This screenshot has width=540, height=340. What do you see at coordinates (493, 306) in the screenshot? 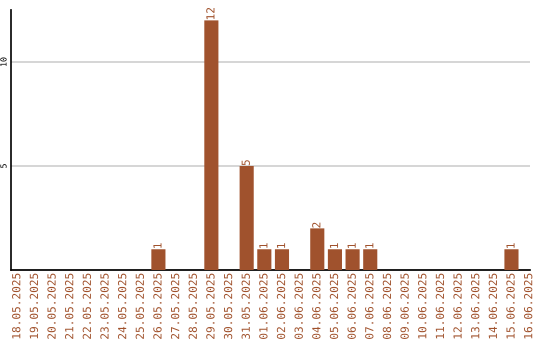
I see `x-tick-label: 14.06.2025` at bounding box center [493, 306].